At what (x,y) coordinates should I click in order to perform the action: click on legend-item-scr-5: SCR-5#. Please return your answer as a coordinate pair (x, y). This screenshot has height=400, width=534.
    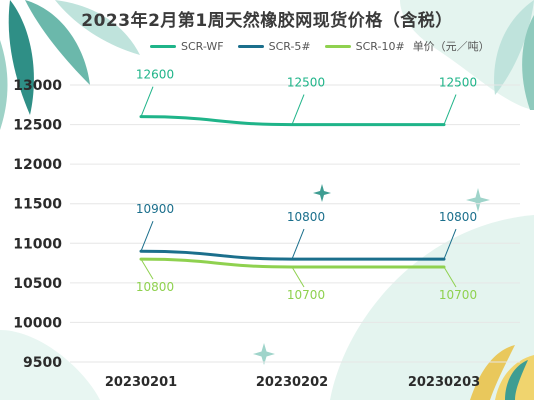
    Looking at the image, I should click on (274, 46).